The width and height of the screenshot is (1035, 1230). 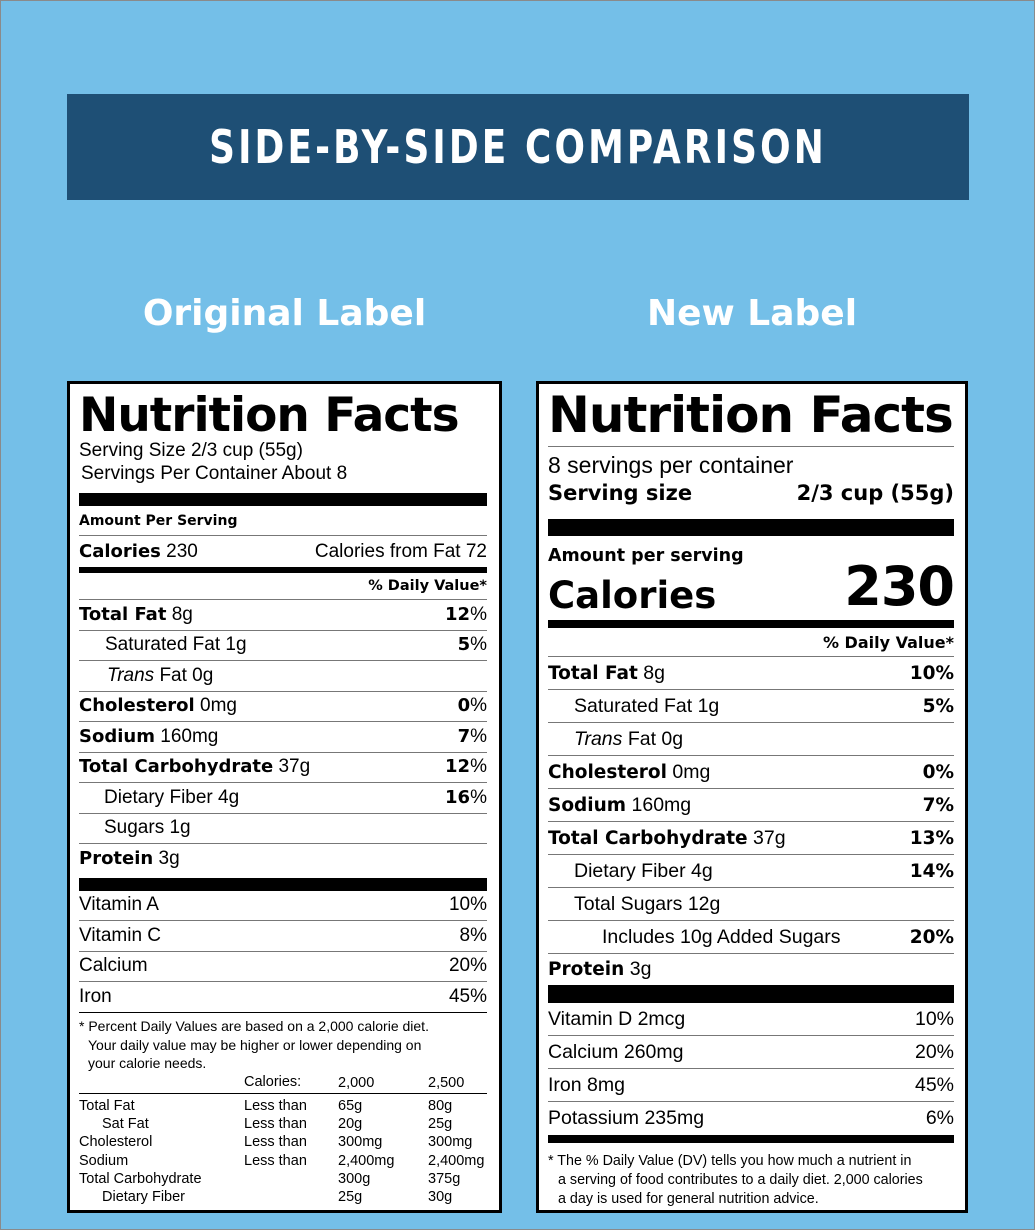 I want to click on dv-name: Cholesterol, so click(x=116, y=1142).